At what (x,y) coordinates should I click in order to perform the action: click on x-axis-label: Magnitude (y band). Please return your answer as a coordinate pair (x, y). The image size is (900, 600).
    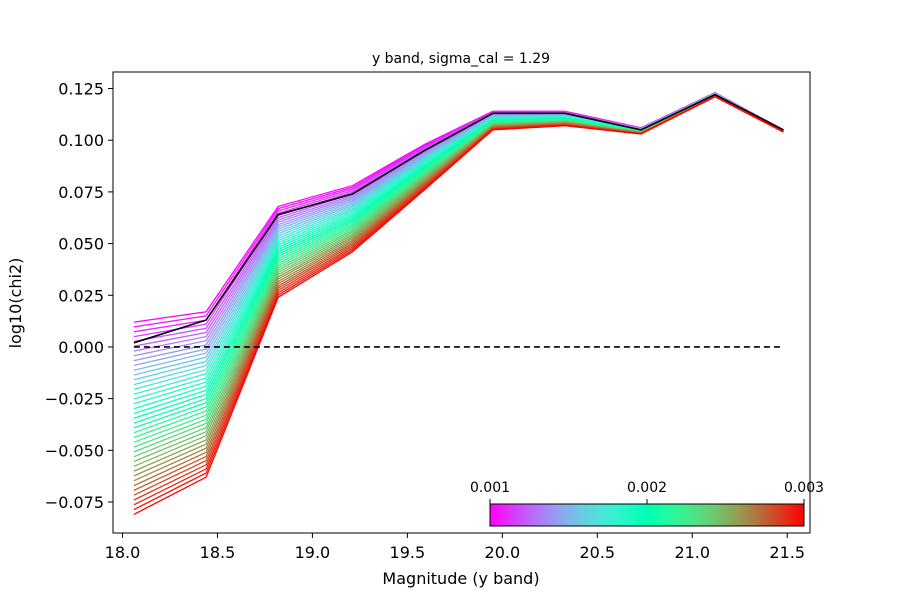
    Looking at the image, I should click on (460, 578).